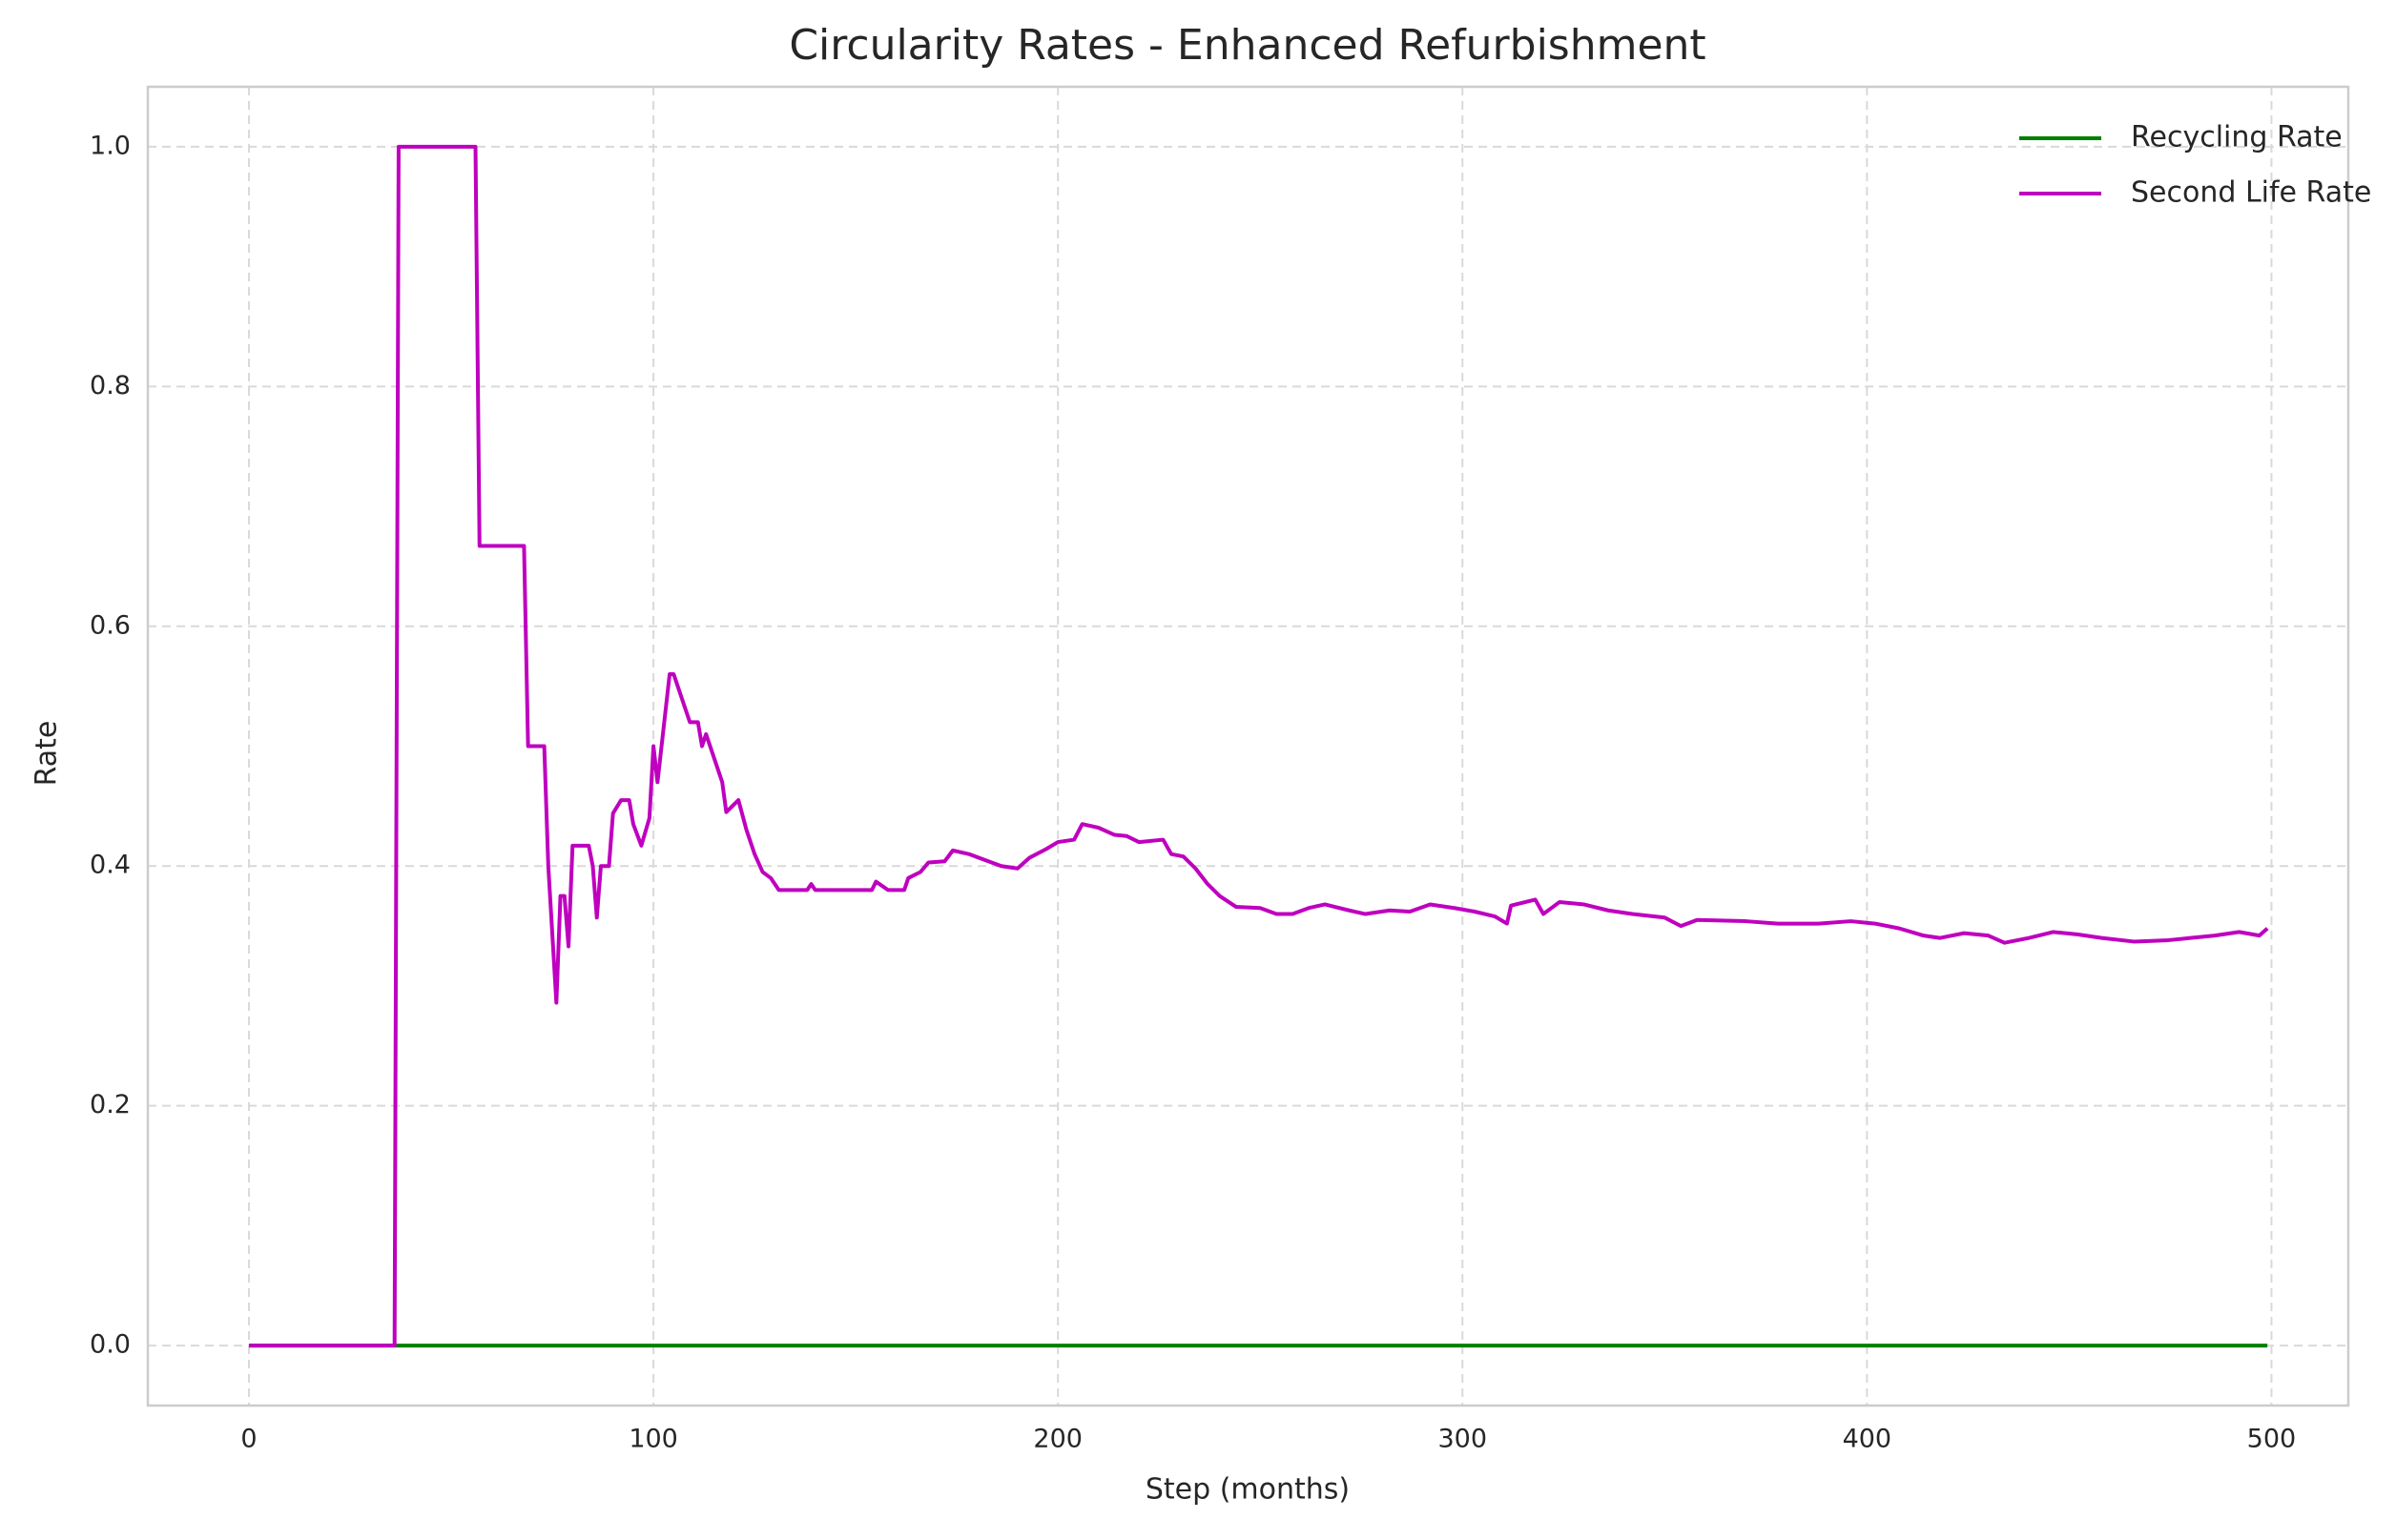 The width and height of the screenshot is (2396, 1540). Describe the element at coordinates (248, 1439) in the screenshot. I see `x-tick-label: 0` at that location.